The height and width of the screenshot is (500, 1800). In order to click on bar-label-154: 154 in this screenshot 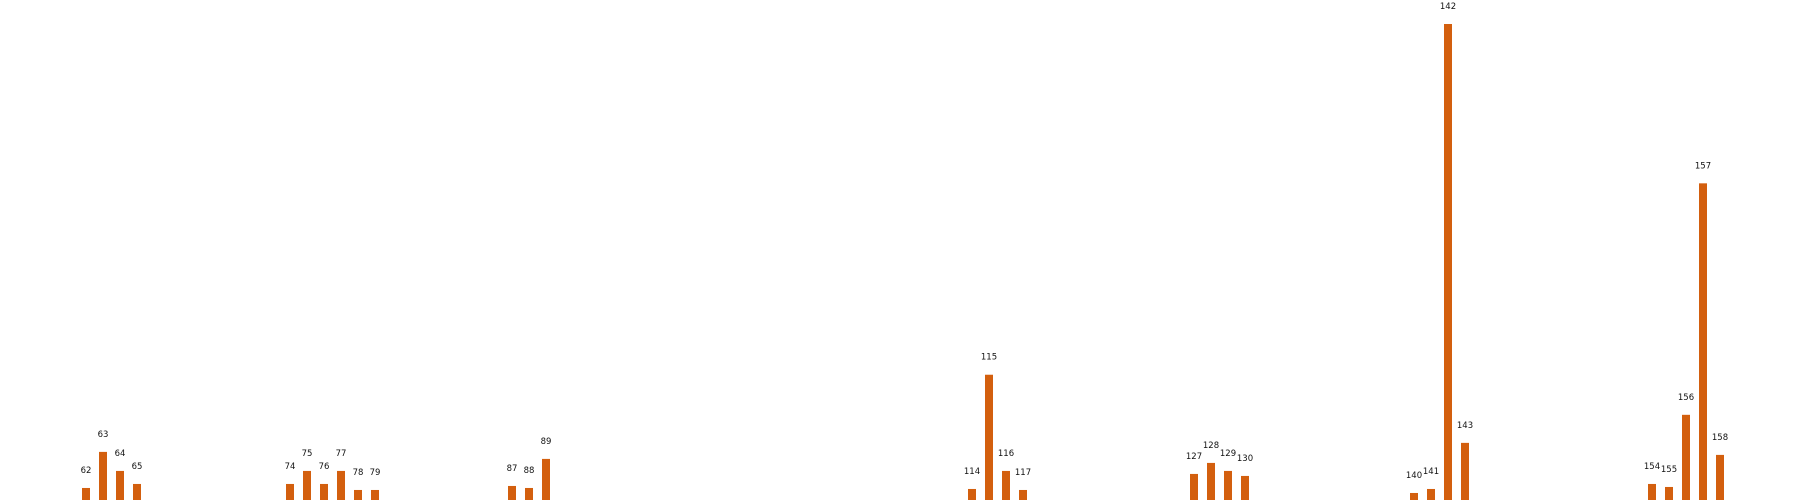, I will do `click(1652, 467)`.